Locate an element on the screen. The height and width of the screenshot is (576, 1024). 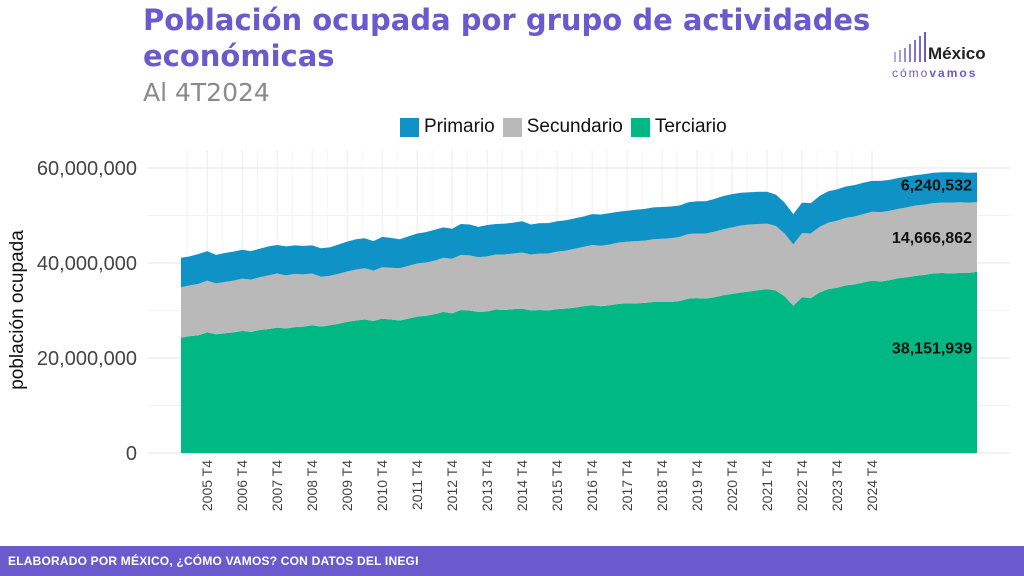
legend-item-terciario: Terciario is located at coordinates (678, 127).